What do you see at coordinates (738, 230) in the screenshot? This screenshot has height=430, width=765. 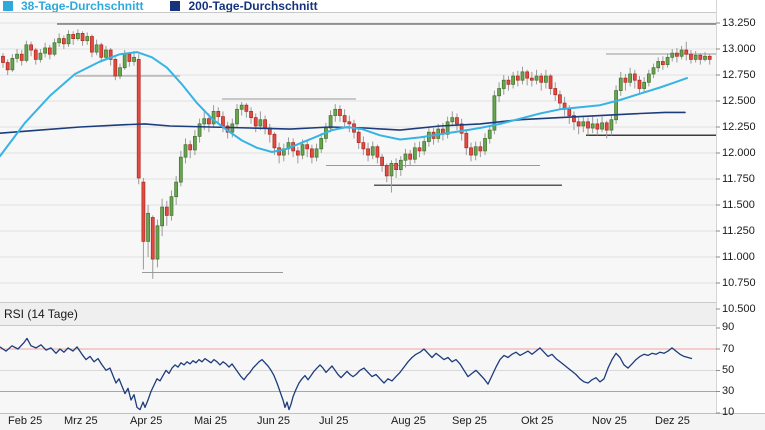 I see `price-axis-label: 11.250` at bounding box center [738, 230].